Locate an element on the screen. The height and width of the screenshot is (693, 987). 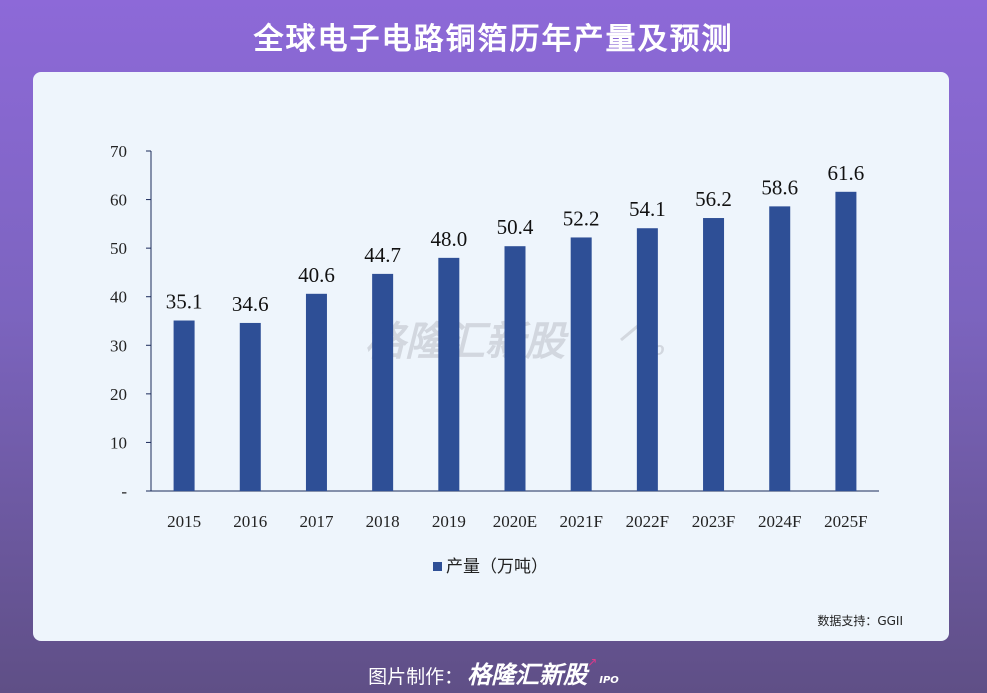
footer: 图片制作： 格隆汇新股↗IPO is located at coordinates (493, 672).